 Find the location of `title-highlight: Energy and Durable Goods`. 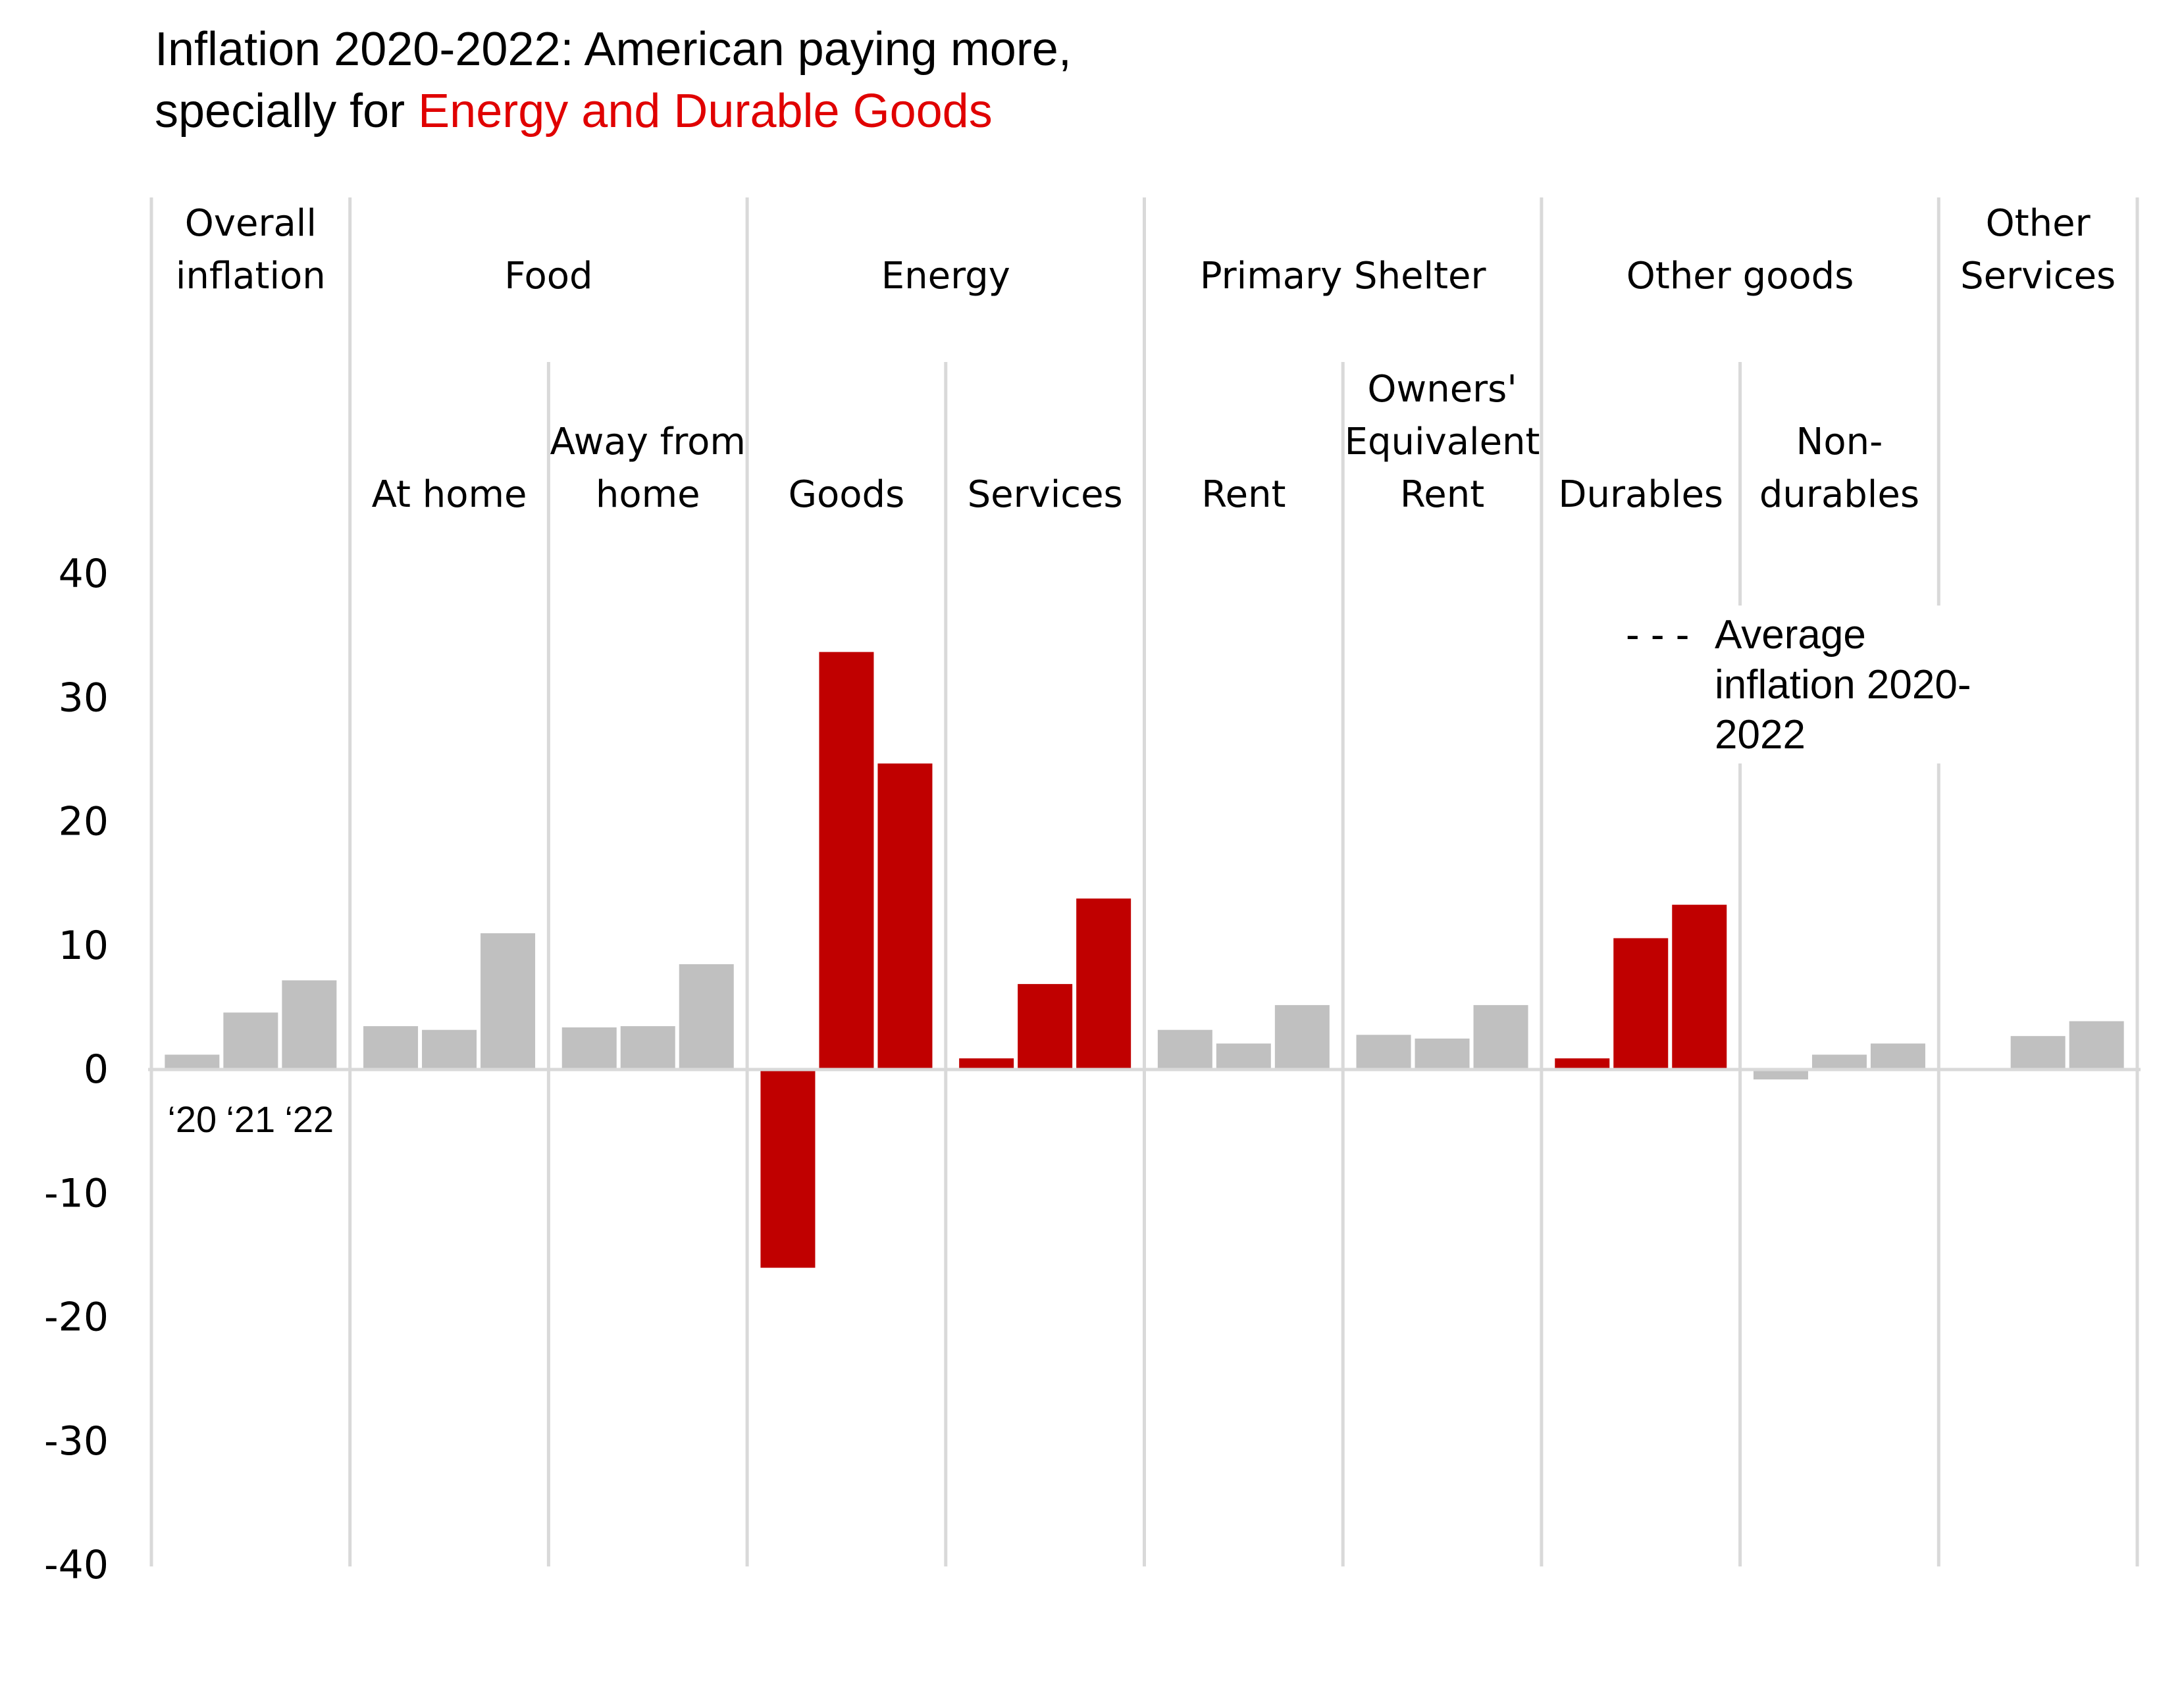

title-highlight: Energy and Durable Goods is located at coordinates (705, 111).